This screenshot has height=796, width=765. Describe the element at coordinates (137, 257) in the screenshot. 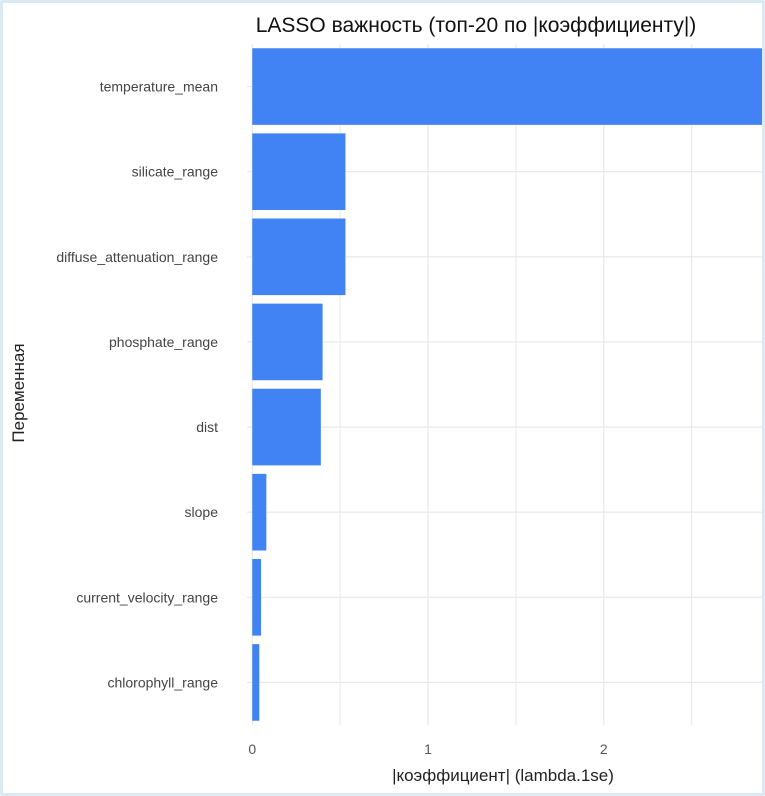

I see `y-tick-label: diffuse_attenuation_range` at that location.